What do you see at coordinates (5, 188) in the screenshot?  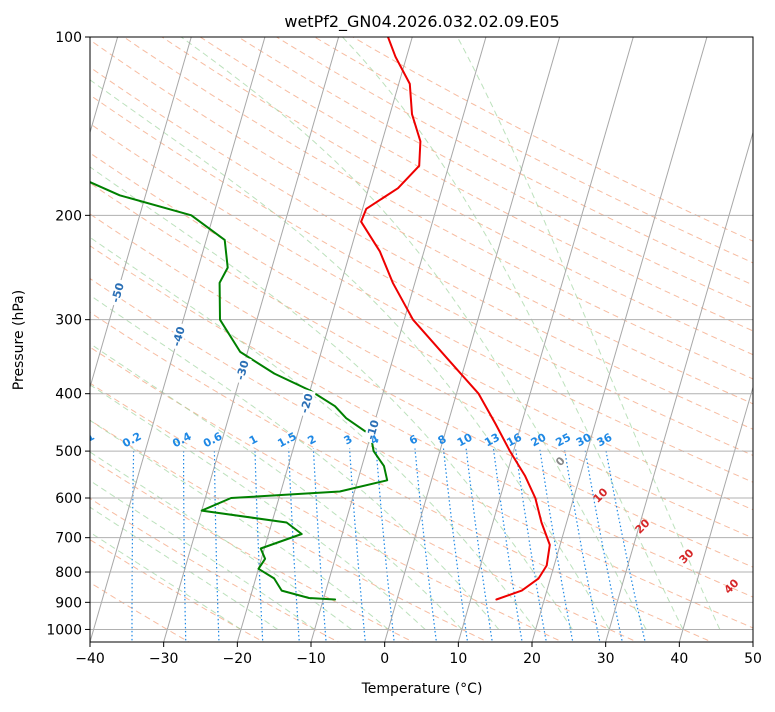 I see `isotherm-label: -70` at bounding box center [5, 188].